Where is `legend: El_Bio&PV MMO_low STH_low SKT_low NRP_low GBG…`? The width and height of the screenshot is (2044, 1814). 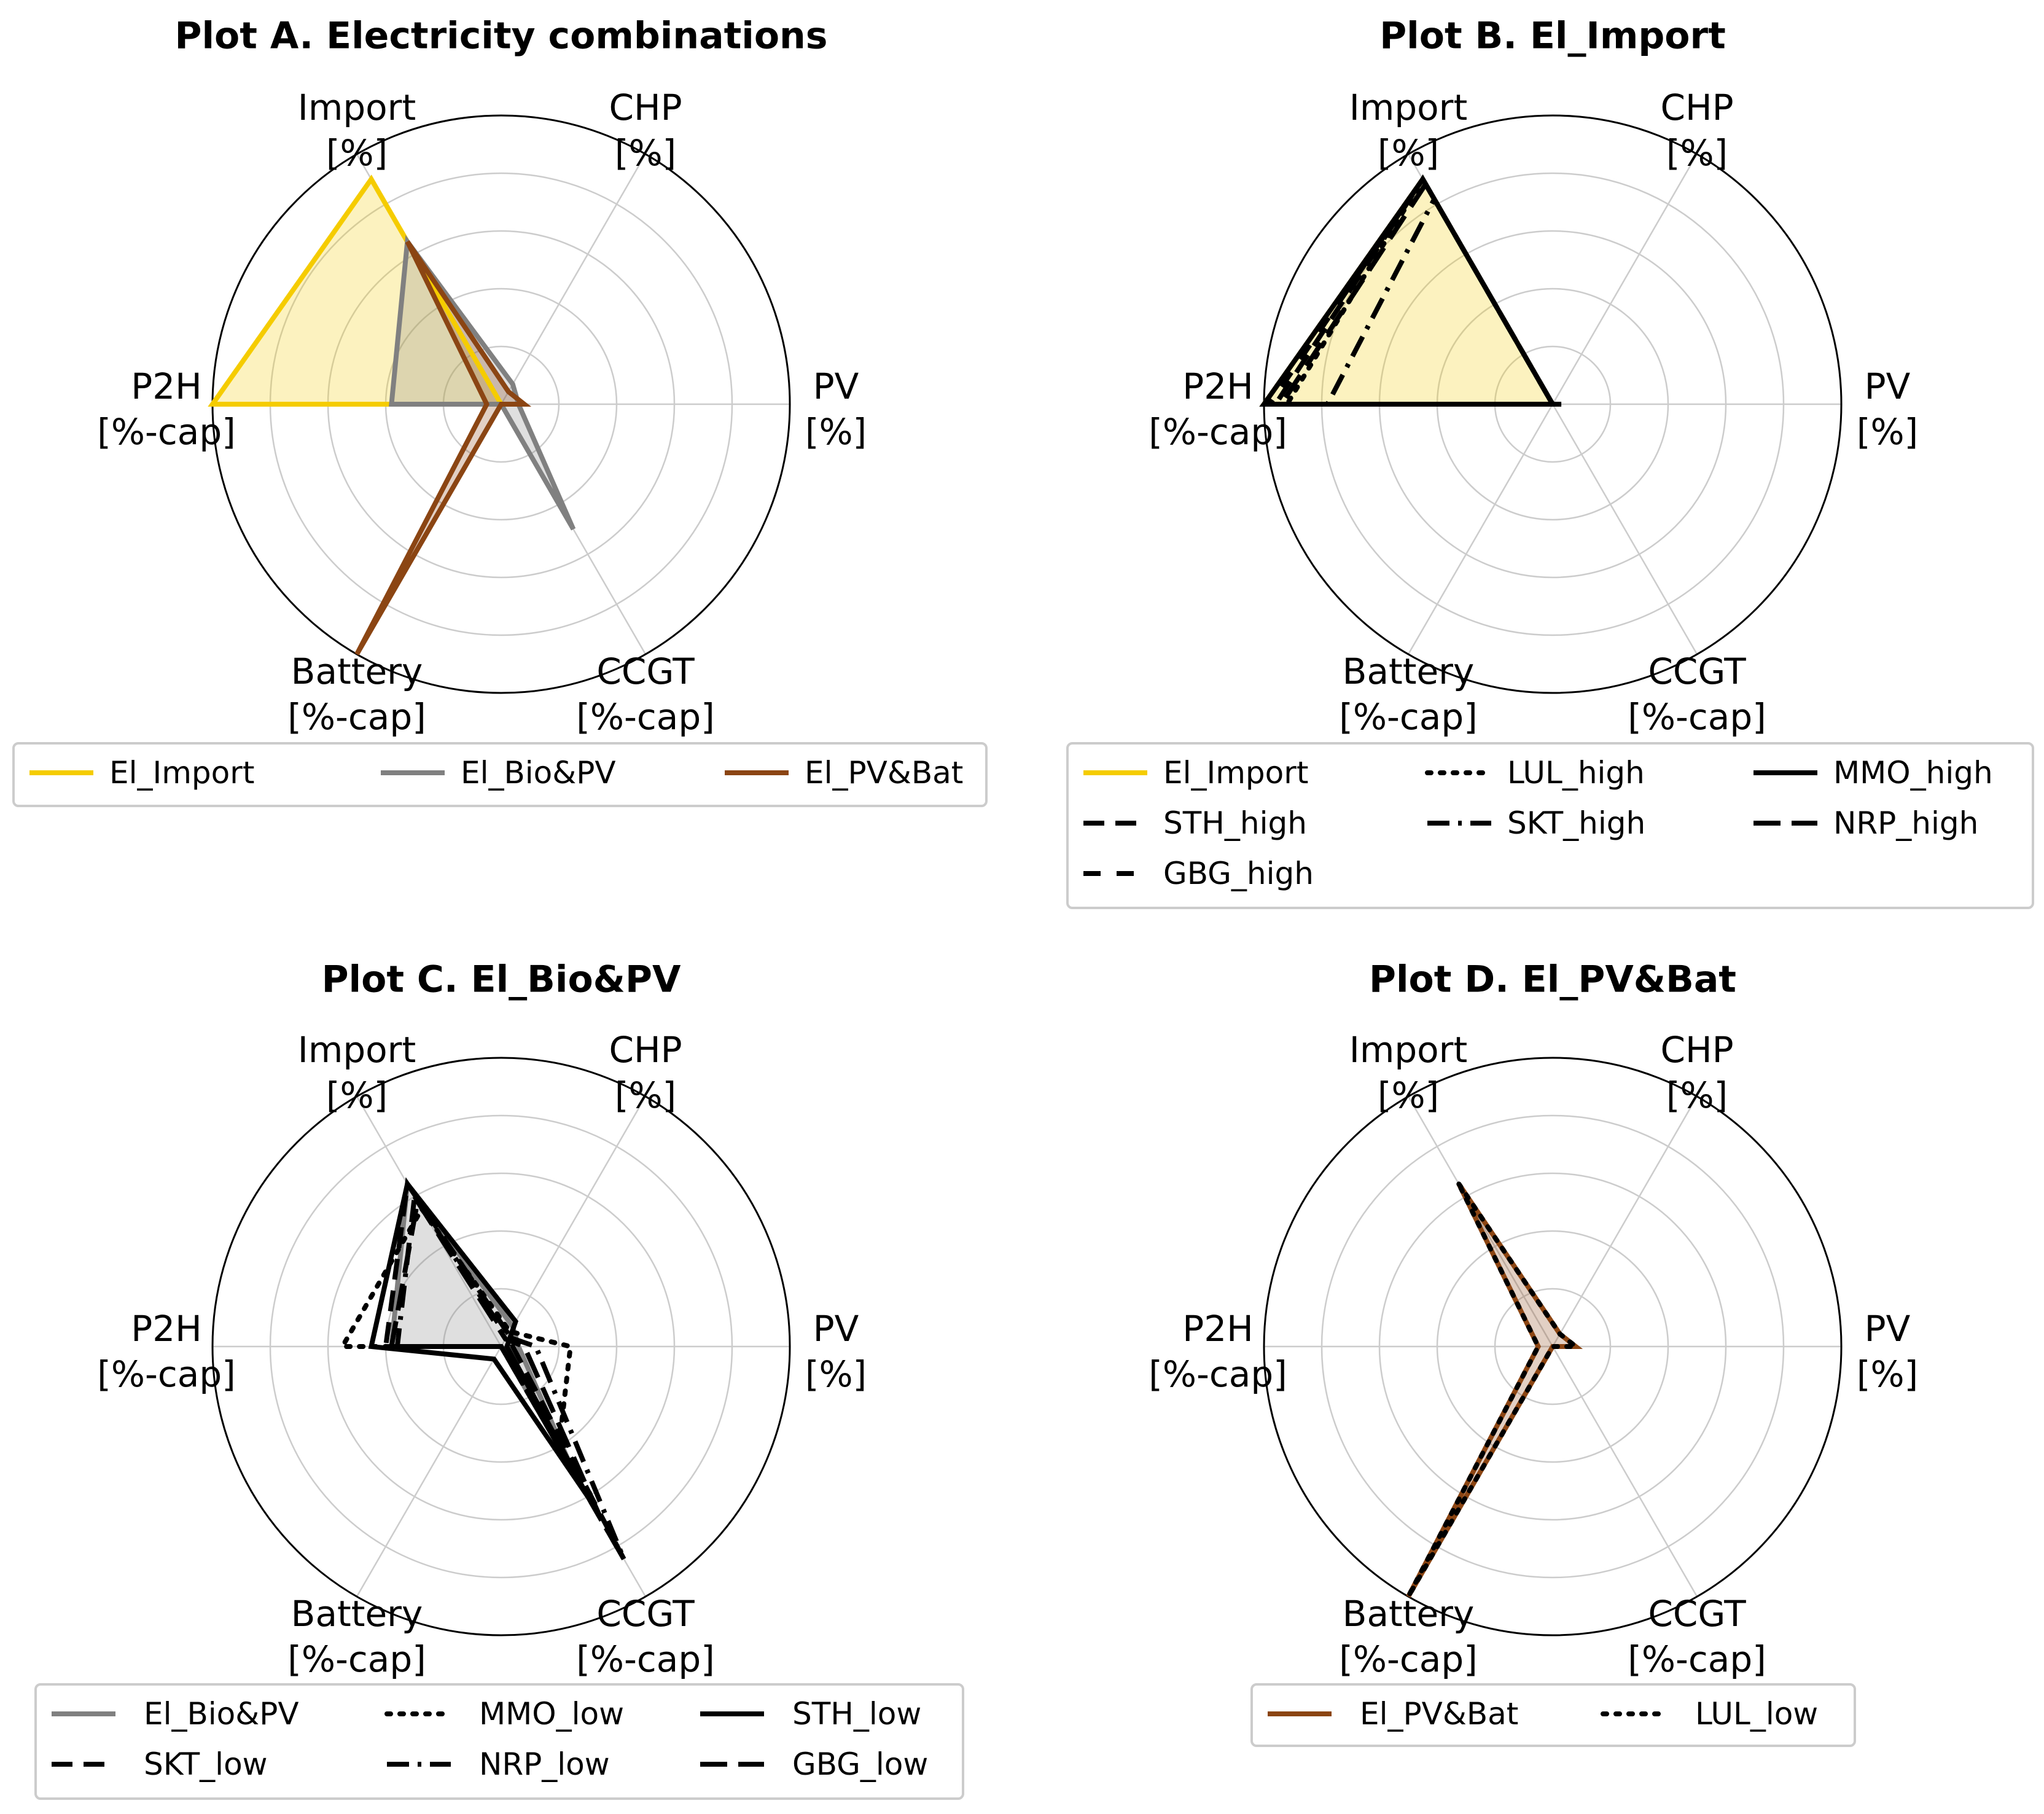
legend: El_Bio&PV MMO_low STH_low SKT_low NRP_low GBG… is located at coordinates (499, 1741).